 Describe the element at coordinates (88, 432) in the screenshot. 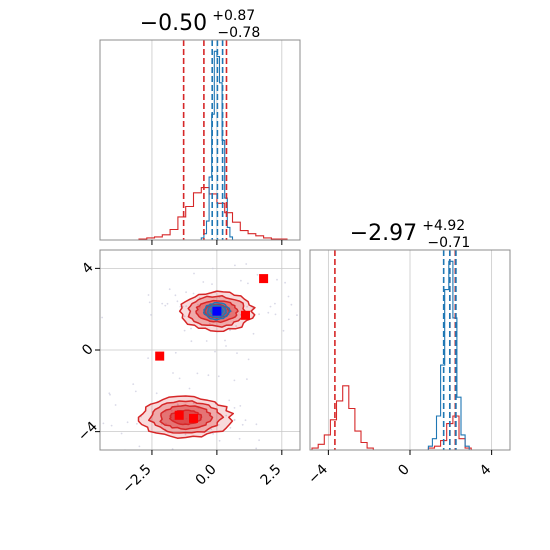

I see `y-tick-label: −4` at that location.